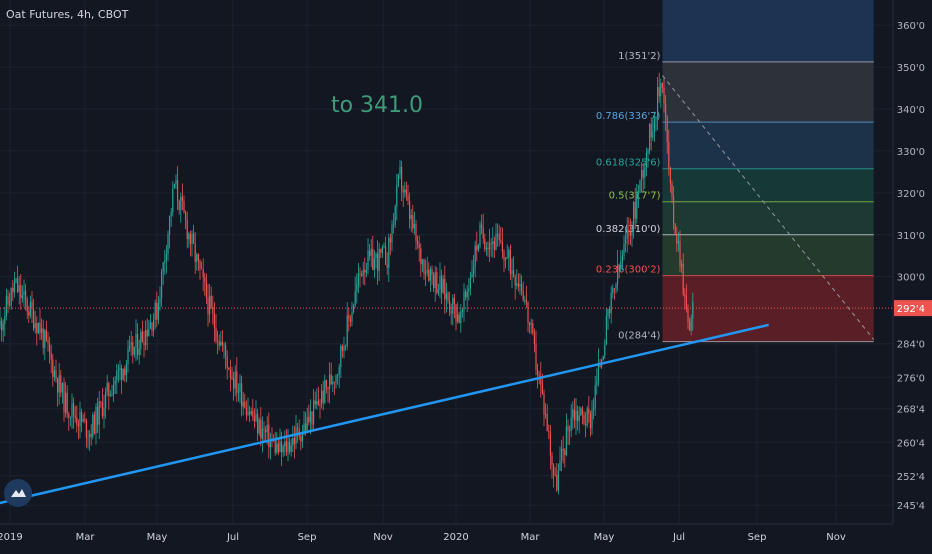 The width and height of the screenshot is (932, 554). I want to click on fib-zone, so click(768, 308).